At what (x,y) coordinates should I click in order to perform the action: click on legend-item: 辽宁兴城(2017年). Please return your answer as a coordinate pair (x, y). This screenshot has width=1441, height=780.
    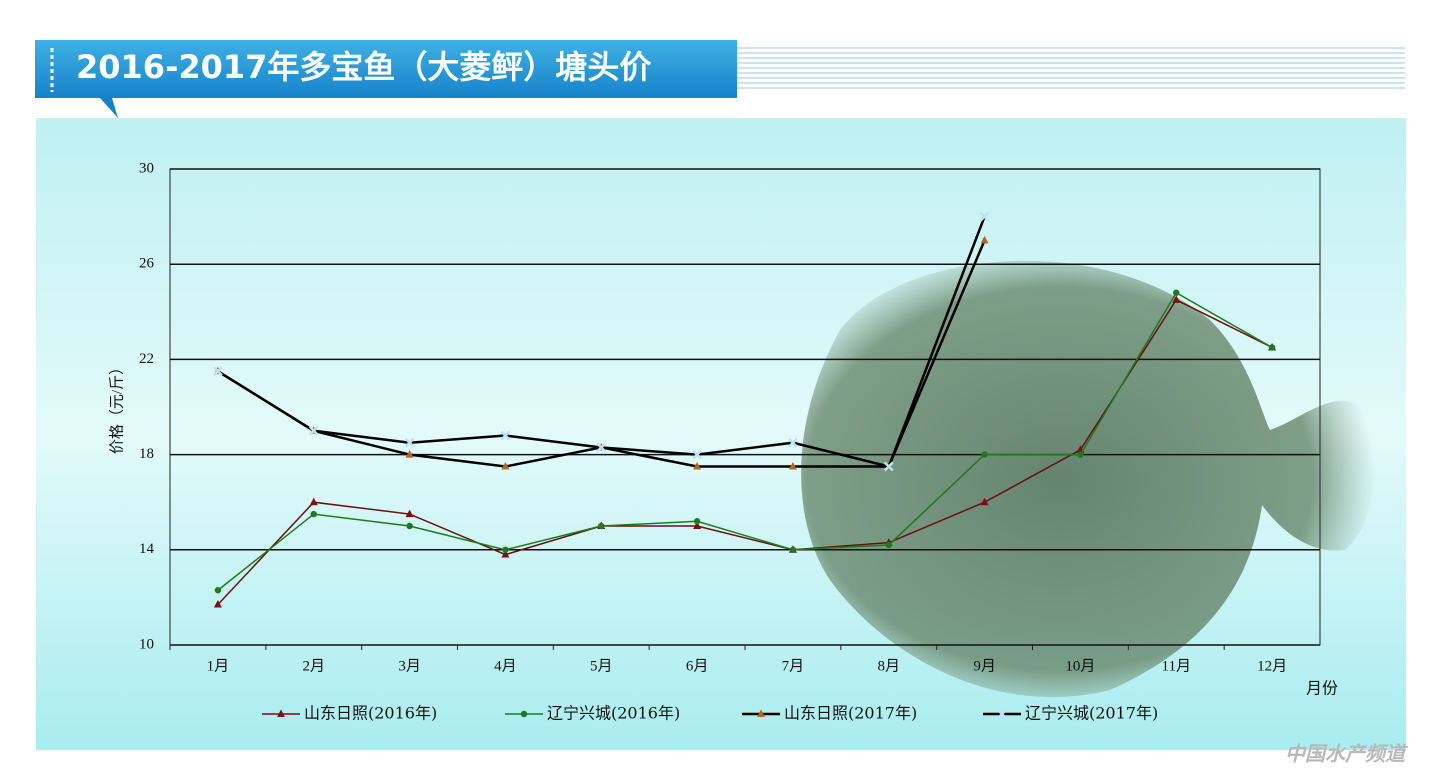
    Looking at the image, I should click on (1070, 713).